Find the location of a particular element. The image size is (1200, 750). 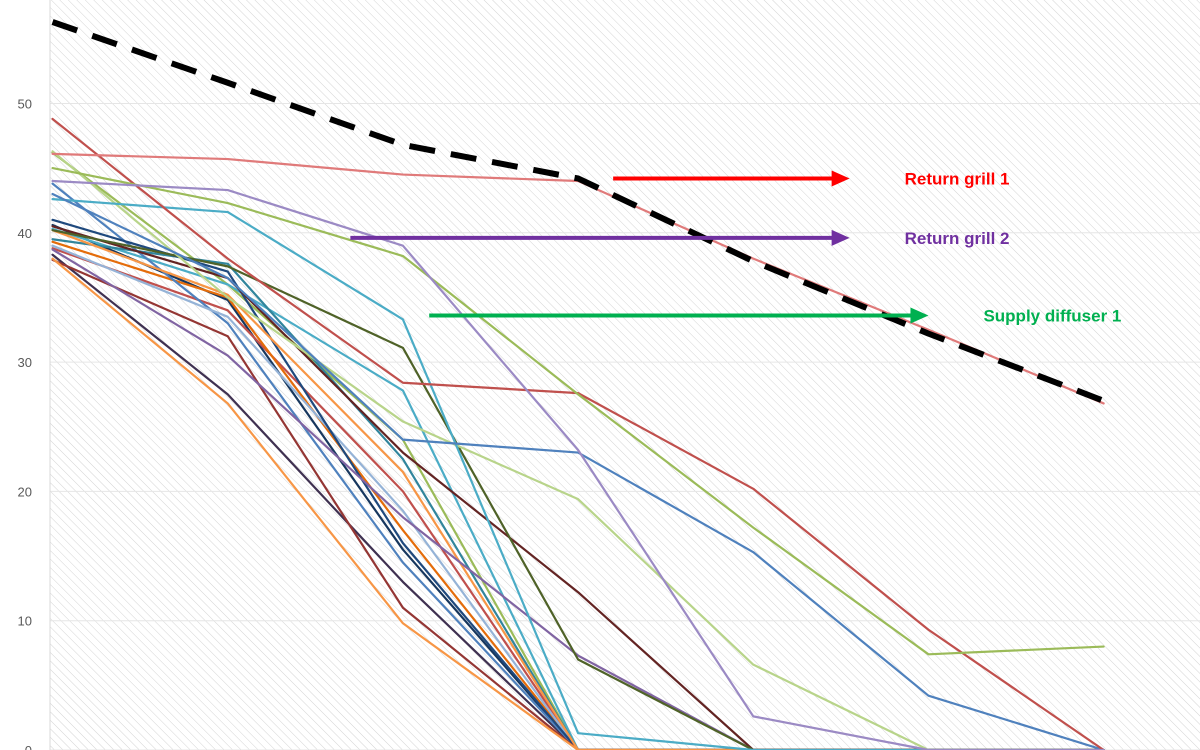

annotation-label-return-grill-2: Return grill 2 is located at coordinates (957, 238).